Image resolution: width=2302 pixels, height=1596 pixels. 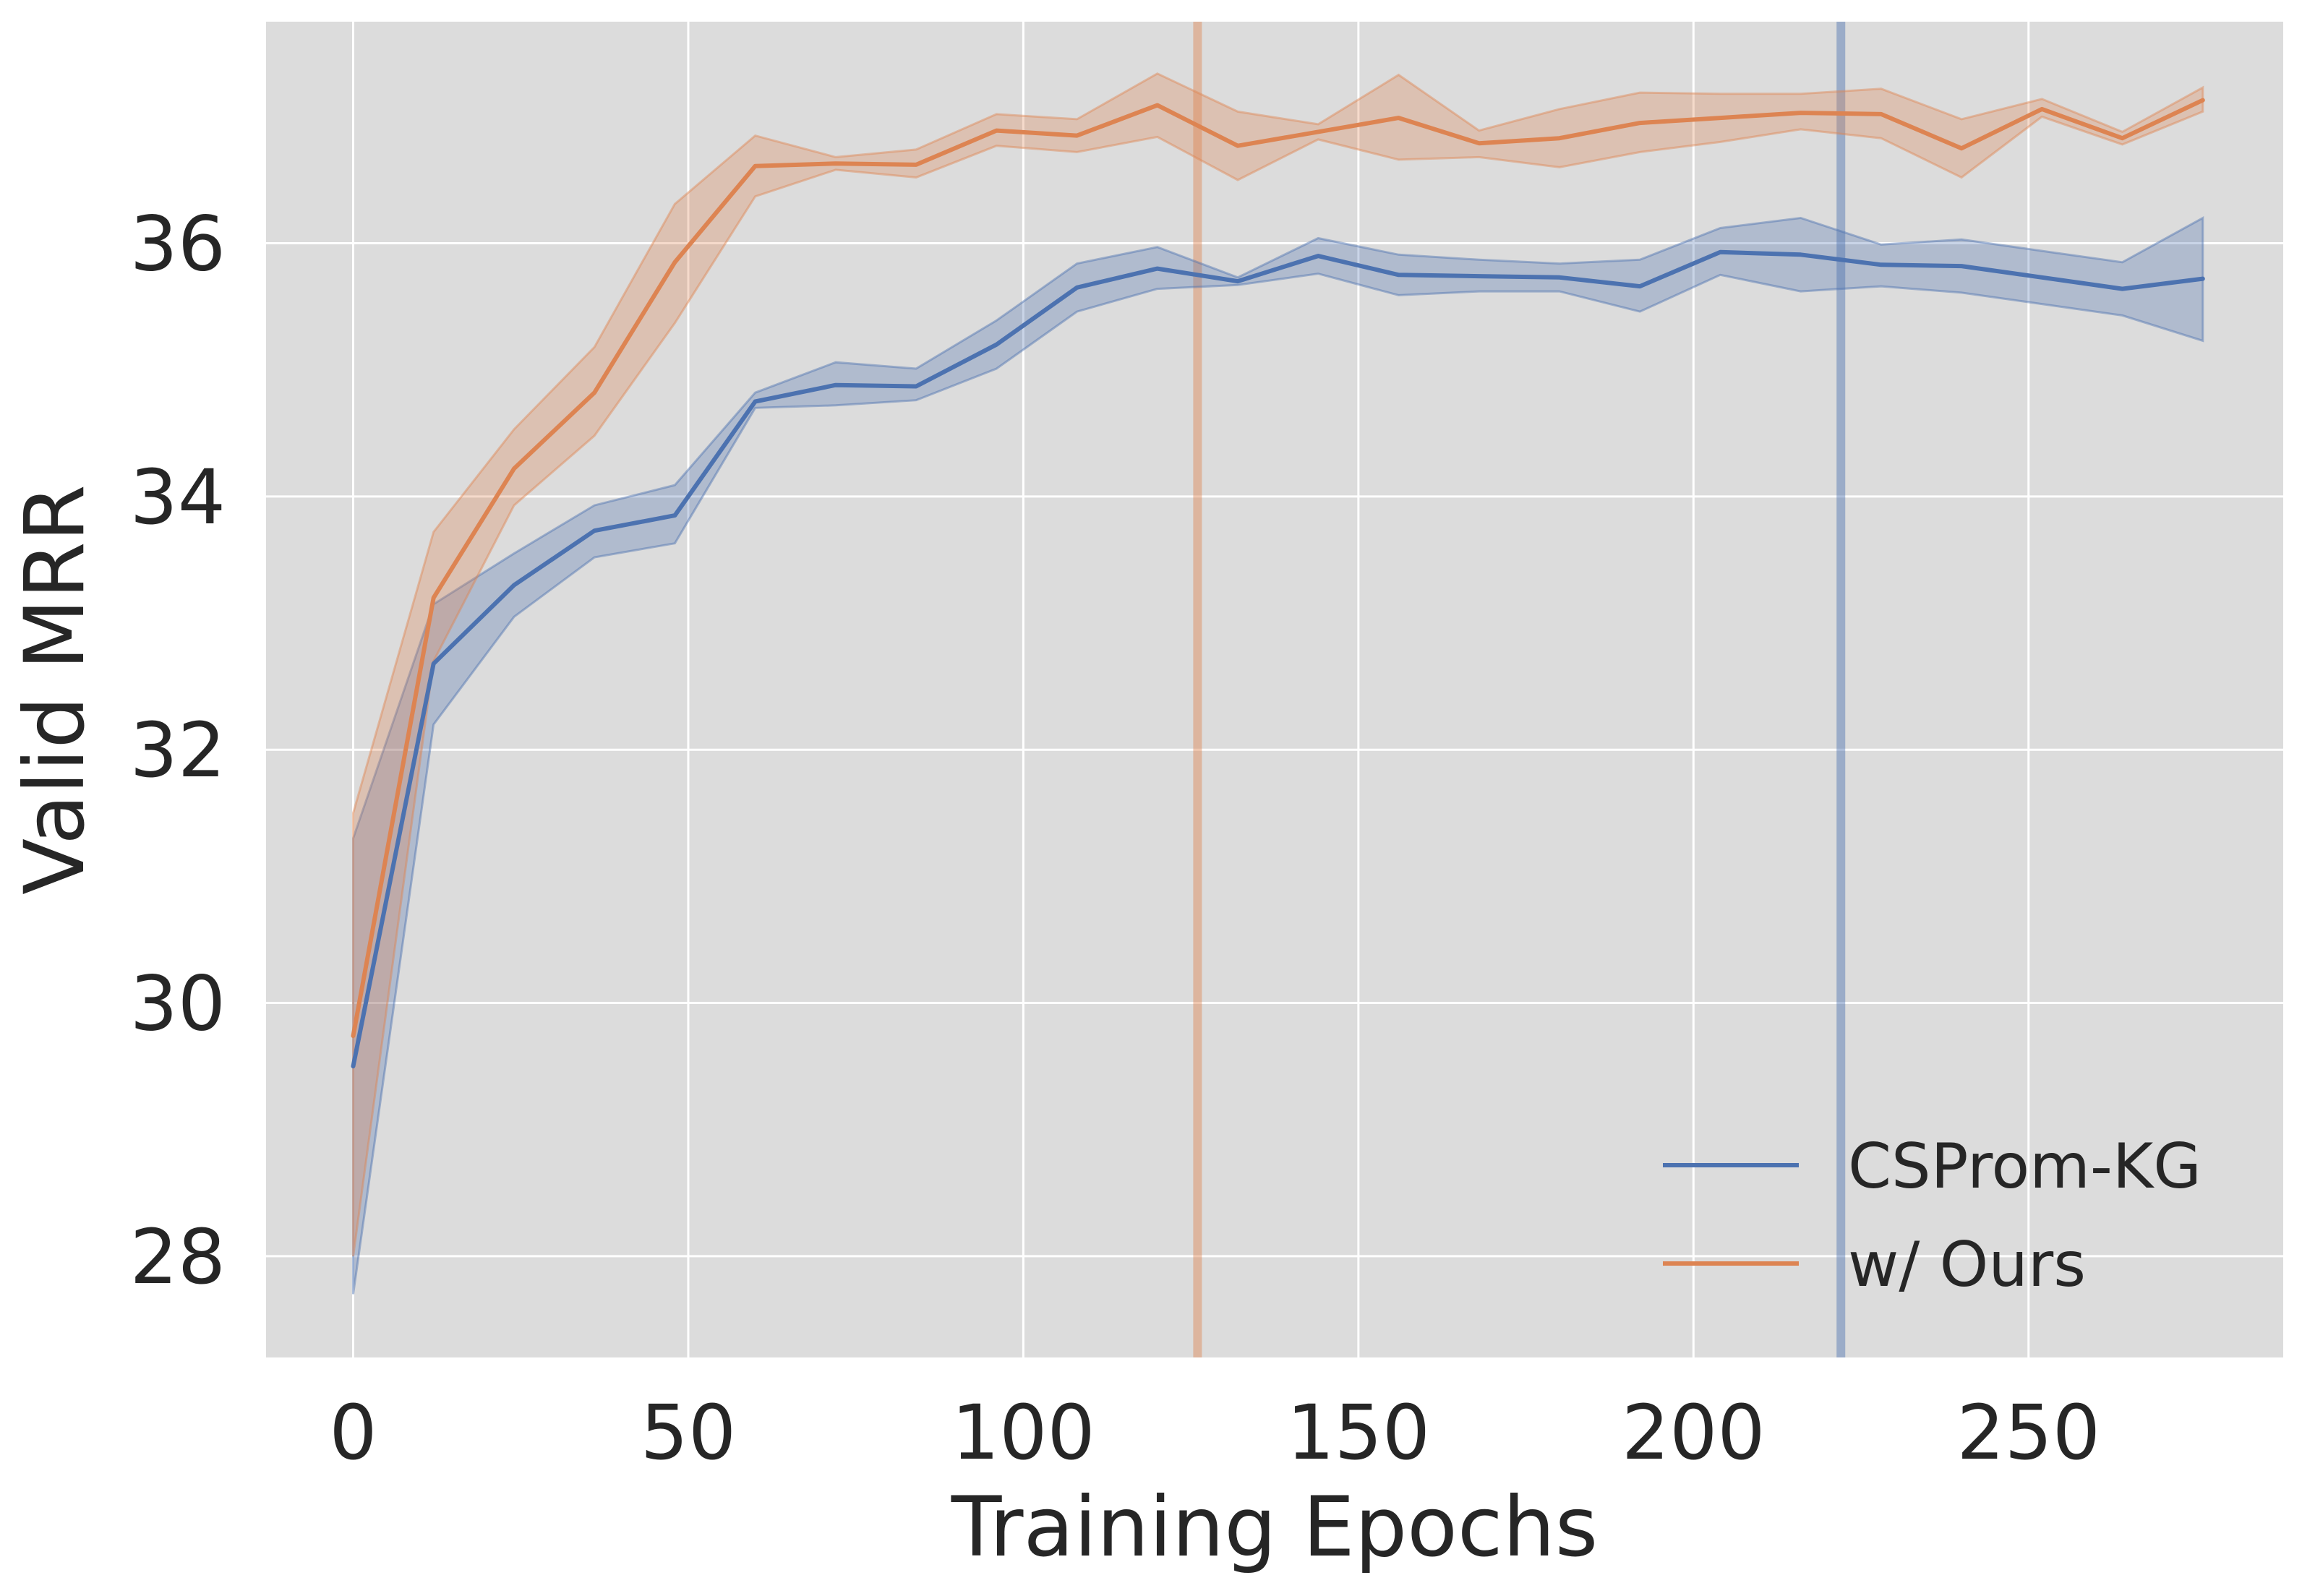 I want to click on y-tick-label: 28, so click(x=178, y=1257).